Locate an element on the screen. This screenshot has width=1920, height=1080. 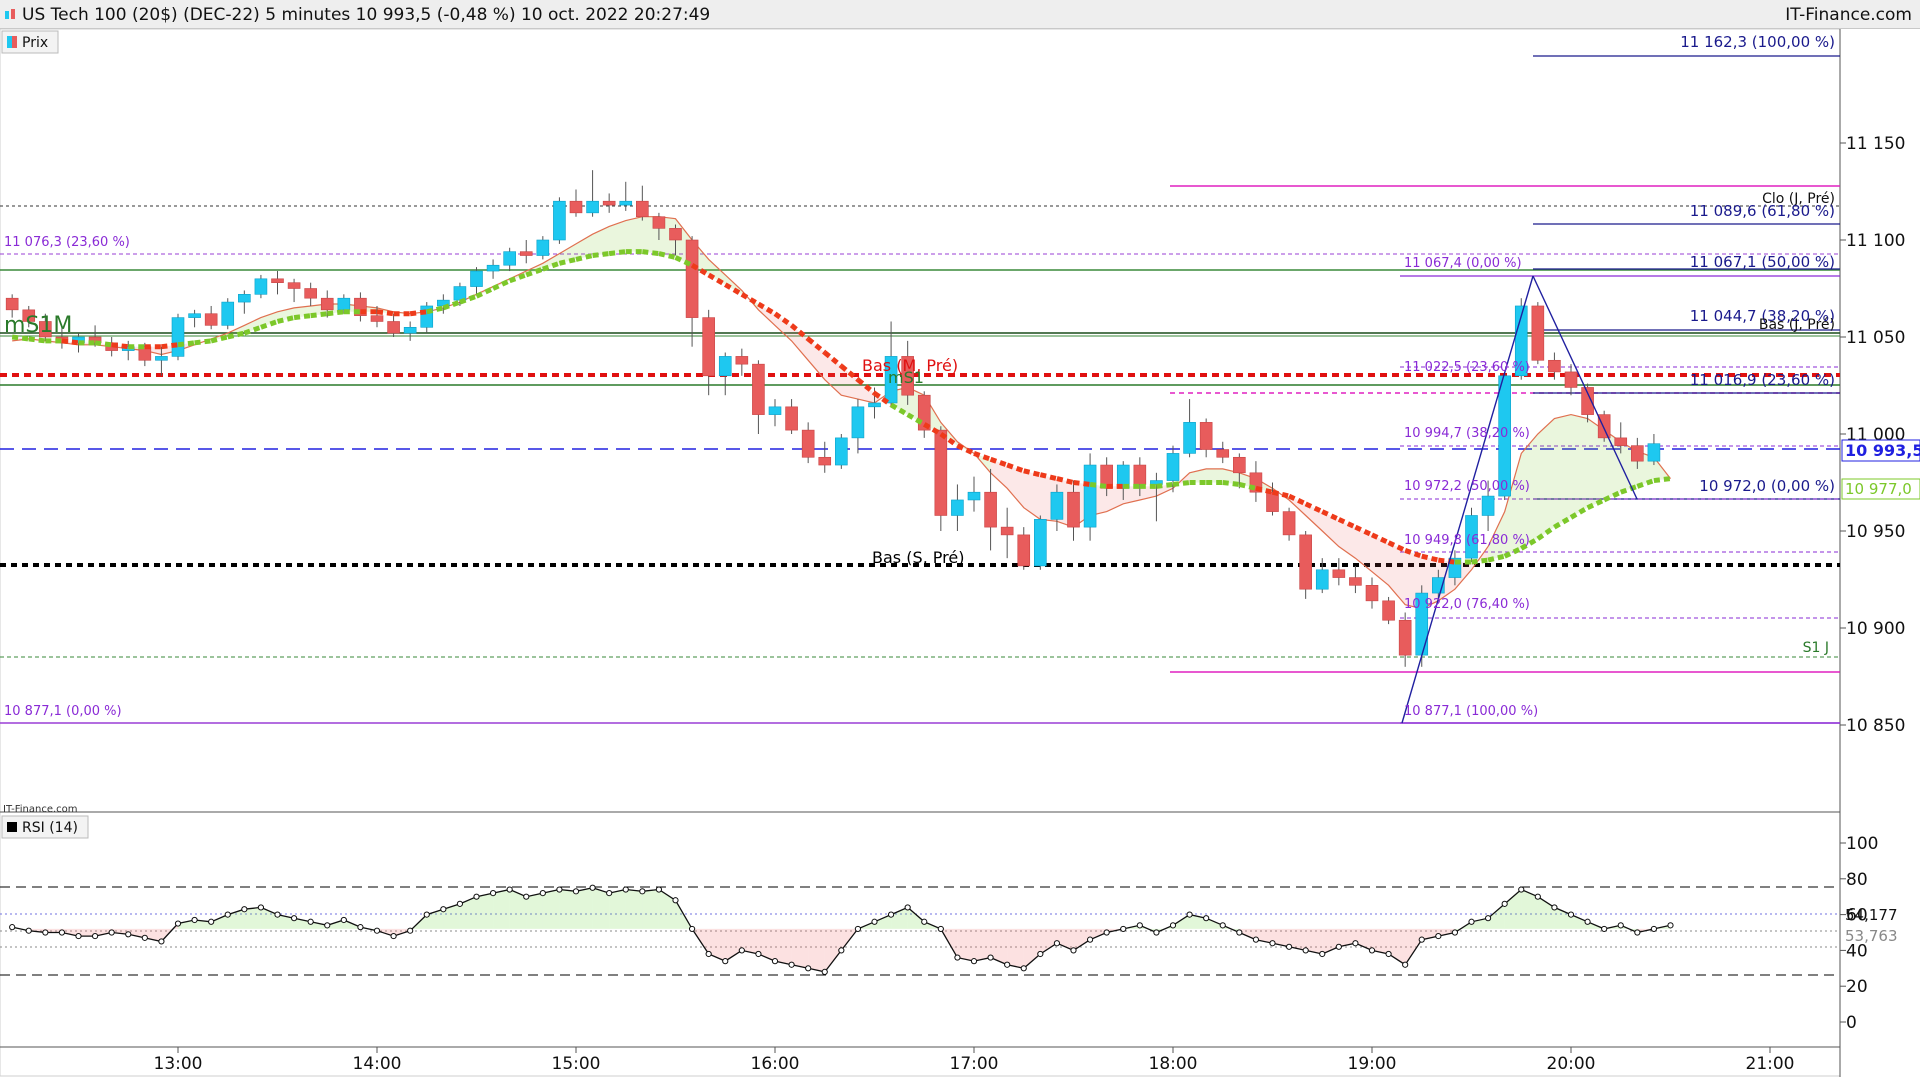
mid-fibo-500-label: 10 972,2 (50,00 %) is located at coordinates (1467, 486).